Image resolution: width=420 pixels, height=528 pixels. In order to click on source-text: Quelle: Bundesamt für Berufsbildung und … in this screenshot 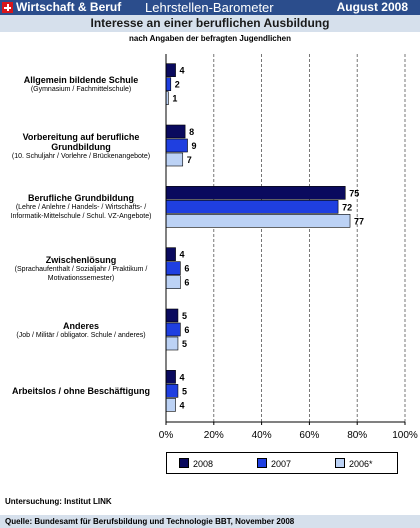, I will do `click(150, 521)`.